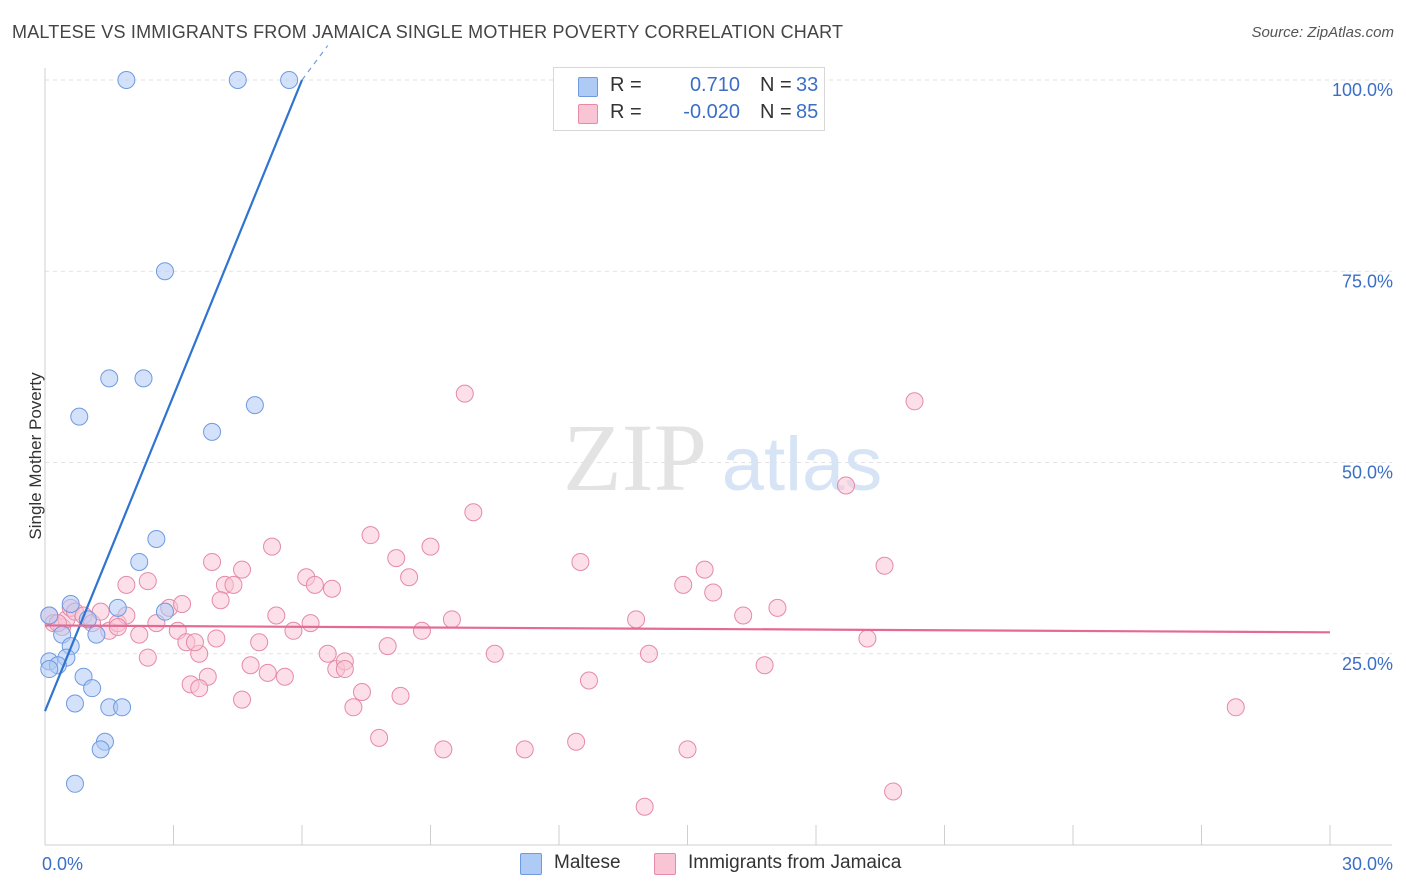  I want to click on y-tick-label: 25.0%, so click(1367, 664).